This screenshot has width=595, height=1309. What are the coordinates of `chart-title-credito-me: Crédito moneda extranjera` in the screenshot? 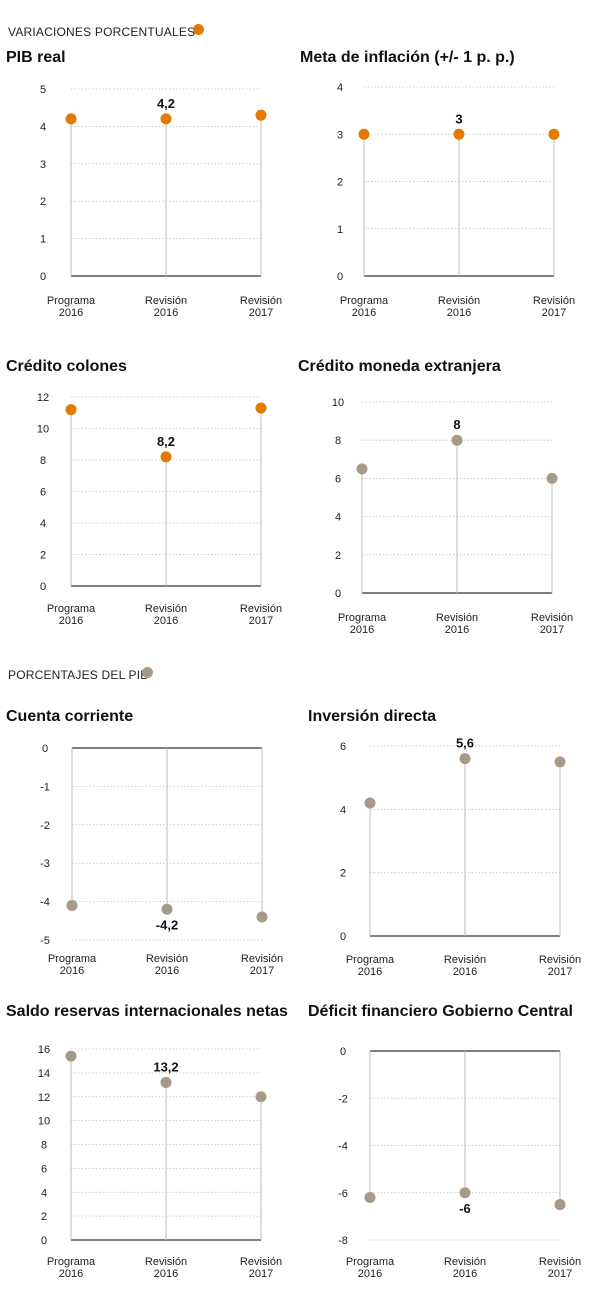 It's located at (399, 366).